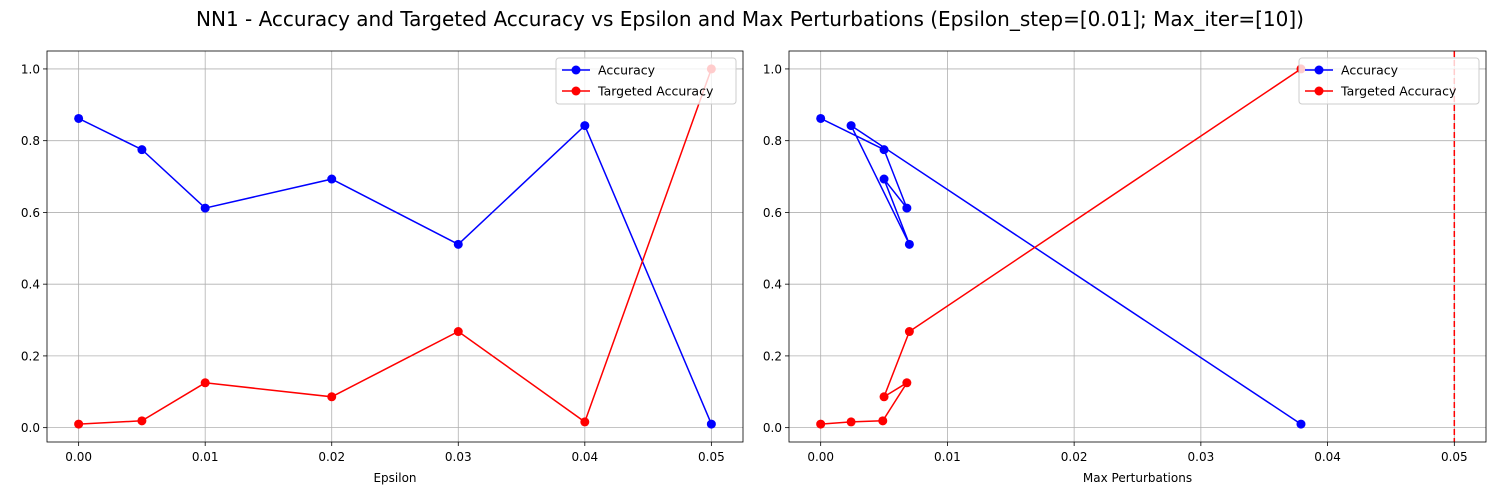 The width and height of the screenshot is (1500, 500). Describe the element at coordinates (1137, 478) in the screenshot. I see `x-axis-label: Max Perturbations` at that location.